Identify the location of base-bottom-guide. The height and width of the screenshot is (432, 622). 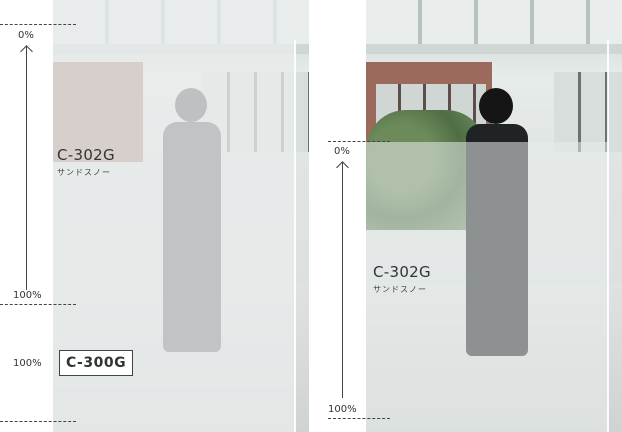
(38, 421).